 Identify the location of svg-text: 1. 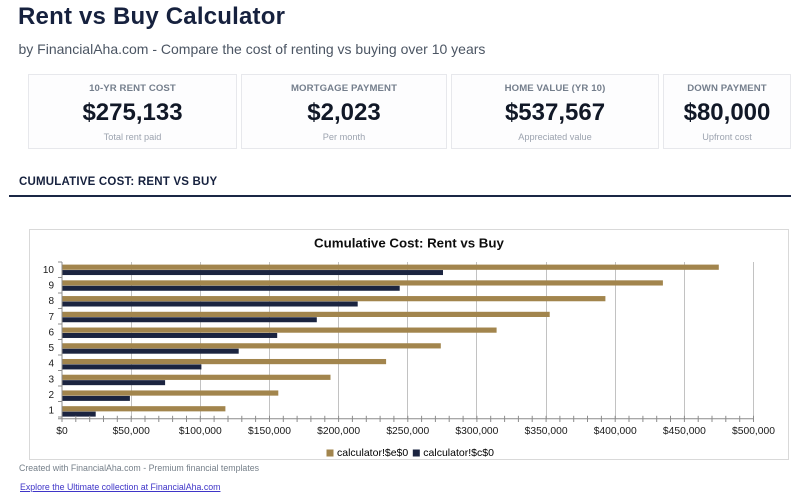
(51, 410).